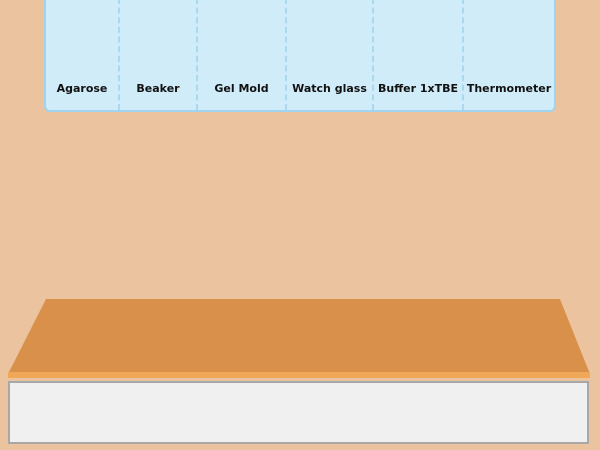  Describe the element at coordinates (418, 88) in the screenshot. I see `item-label: Buffer 1xTBE` at that location.